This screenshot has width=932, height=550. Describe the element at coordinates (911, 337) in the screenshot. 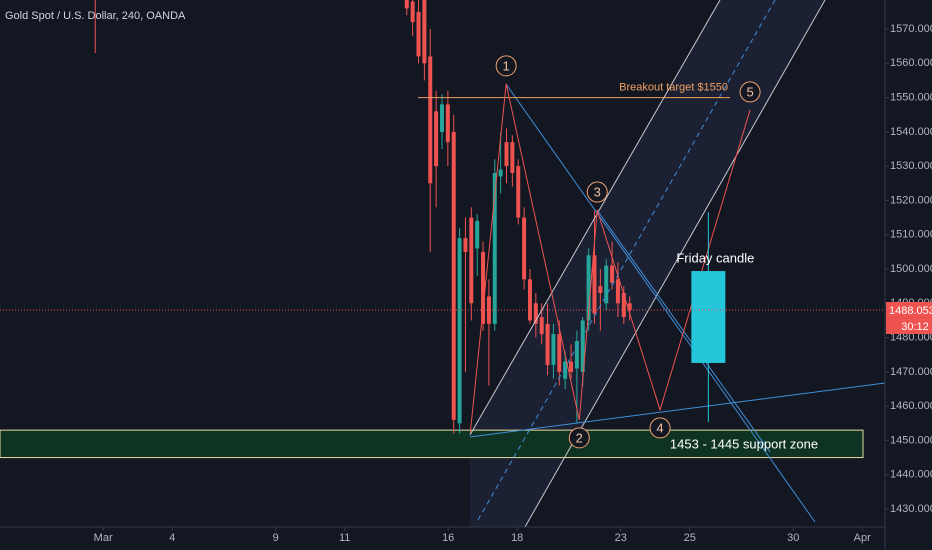

I see `y-tick-label: 1480.000` at that location.